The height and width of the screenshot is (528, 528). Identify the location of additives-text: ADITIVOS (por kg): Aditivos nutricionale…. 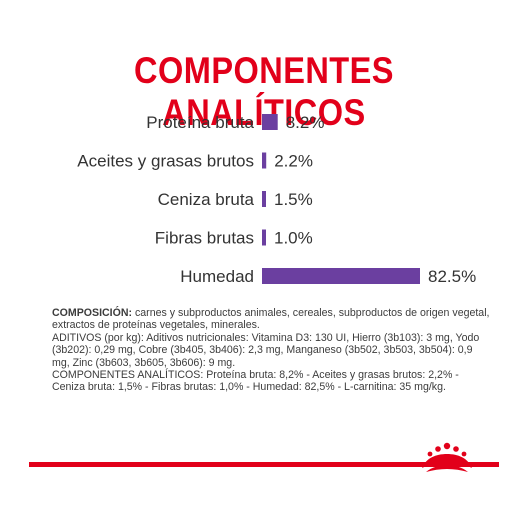
(266, 350).